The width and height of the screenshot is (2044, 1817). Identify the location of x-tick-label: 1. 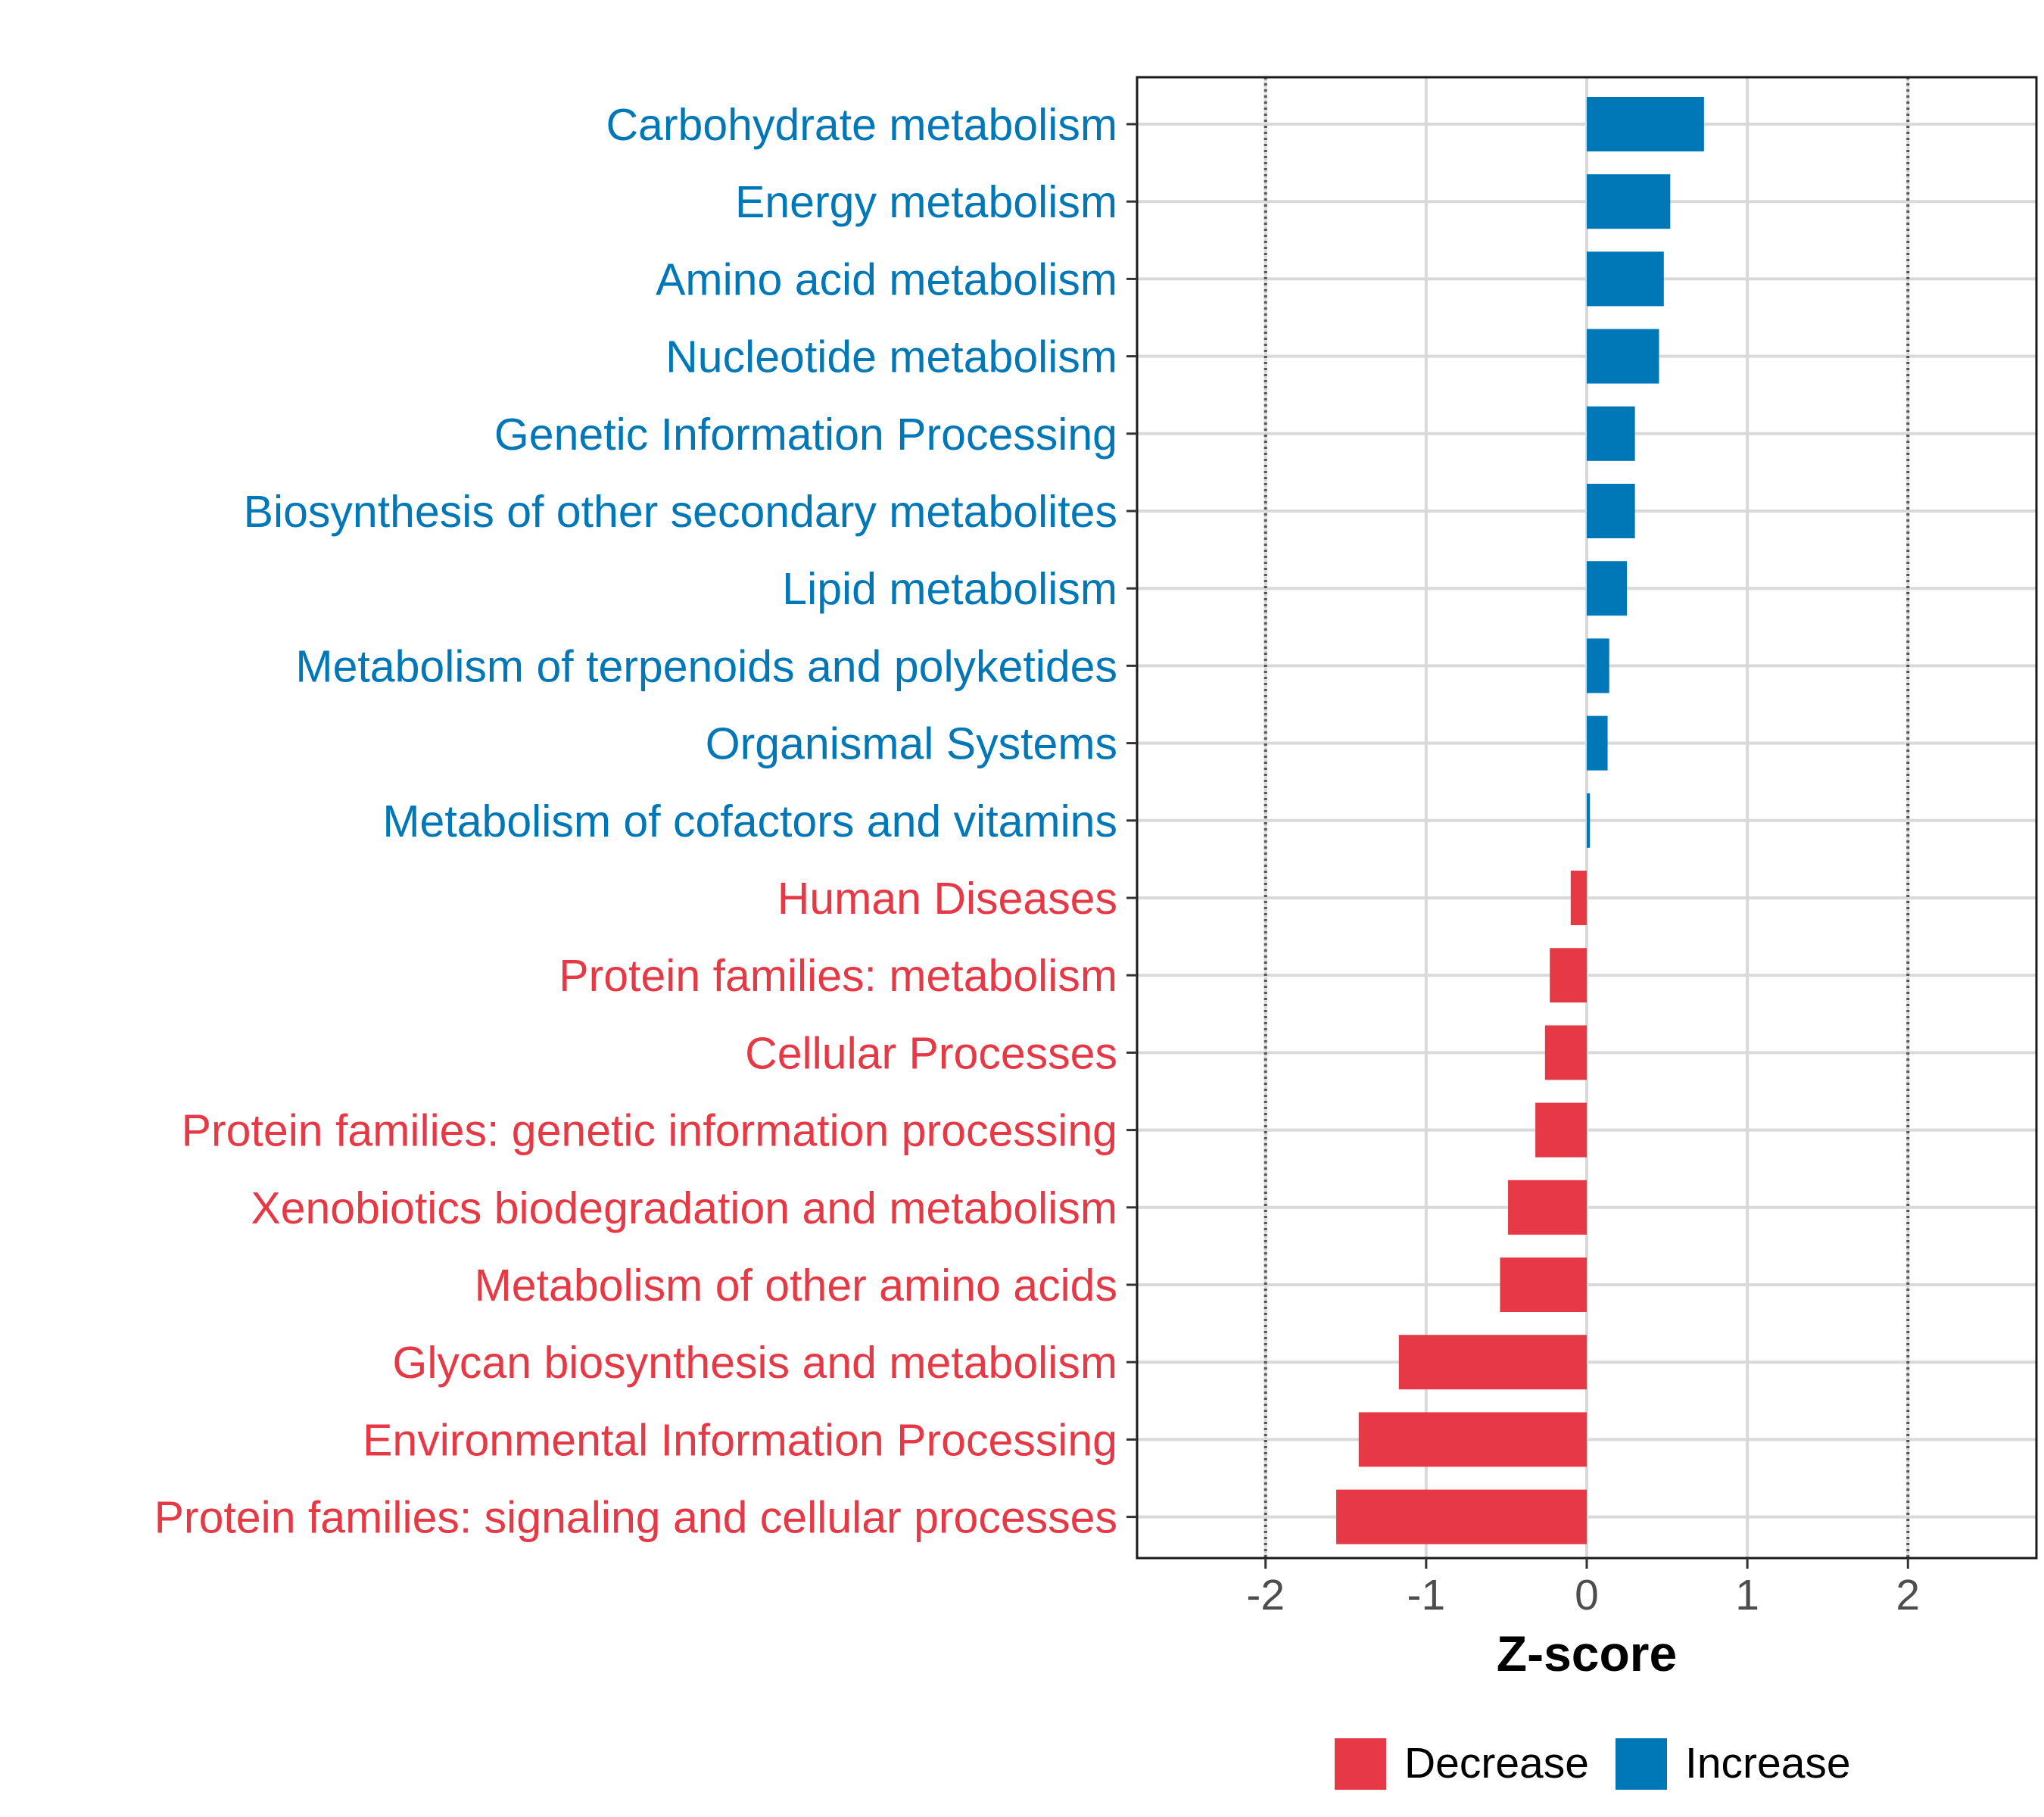
(1747, 1595).